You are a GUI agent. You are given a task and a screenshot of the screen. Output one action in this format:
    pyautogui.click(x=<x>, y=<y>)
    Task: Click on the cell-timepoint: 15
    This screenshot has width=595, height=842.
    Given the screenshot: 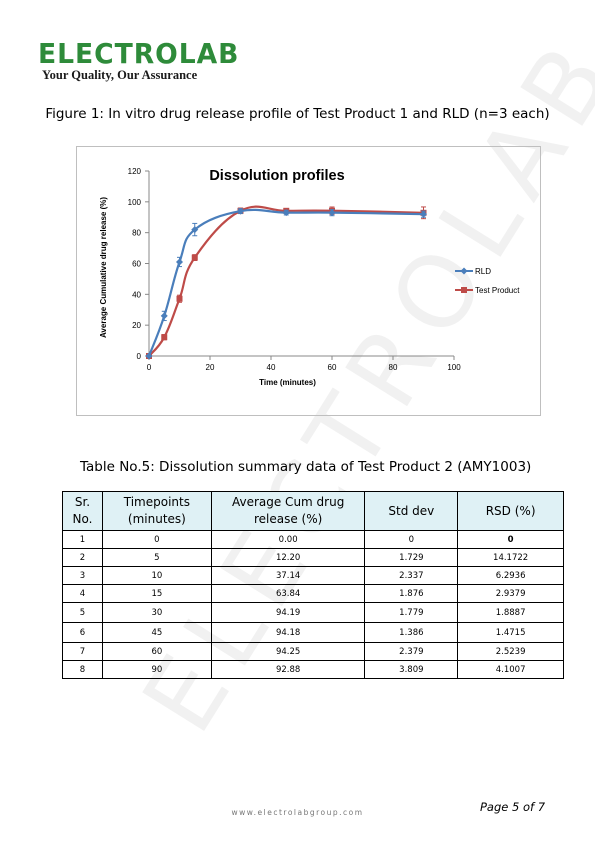 What is the action you would take?
    pyautogui.click(x=156, y=593)
    